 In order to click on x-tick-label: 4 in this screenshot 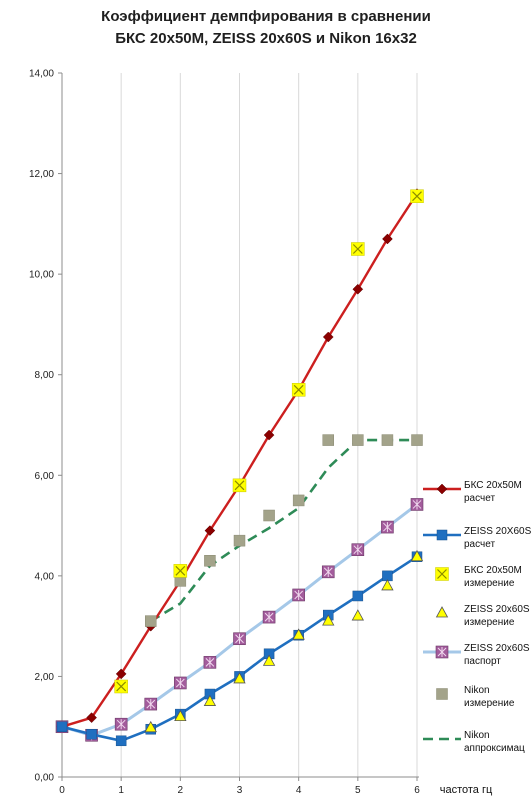, I will do `click(299, 790)`.